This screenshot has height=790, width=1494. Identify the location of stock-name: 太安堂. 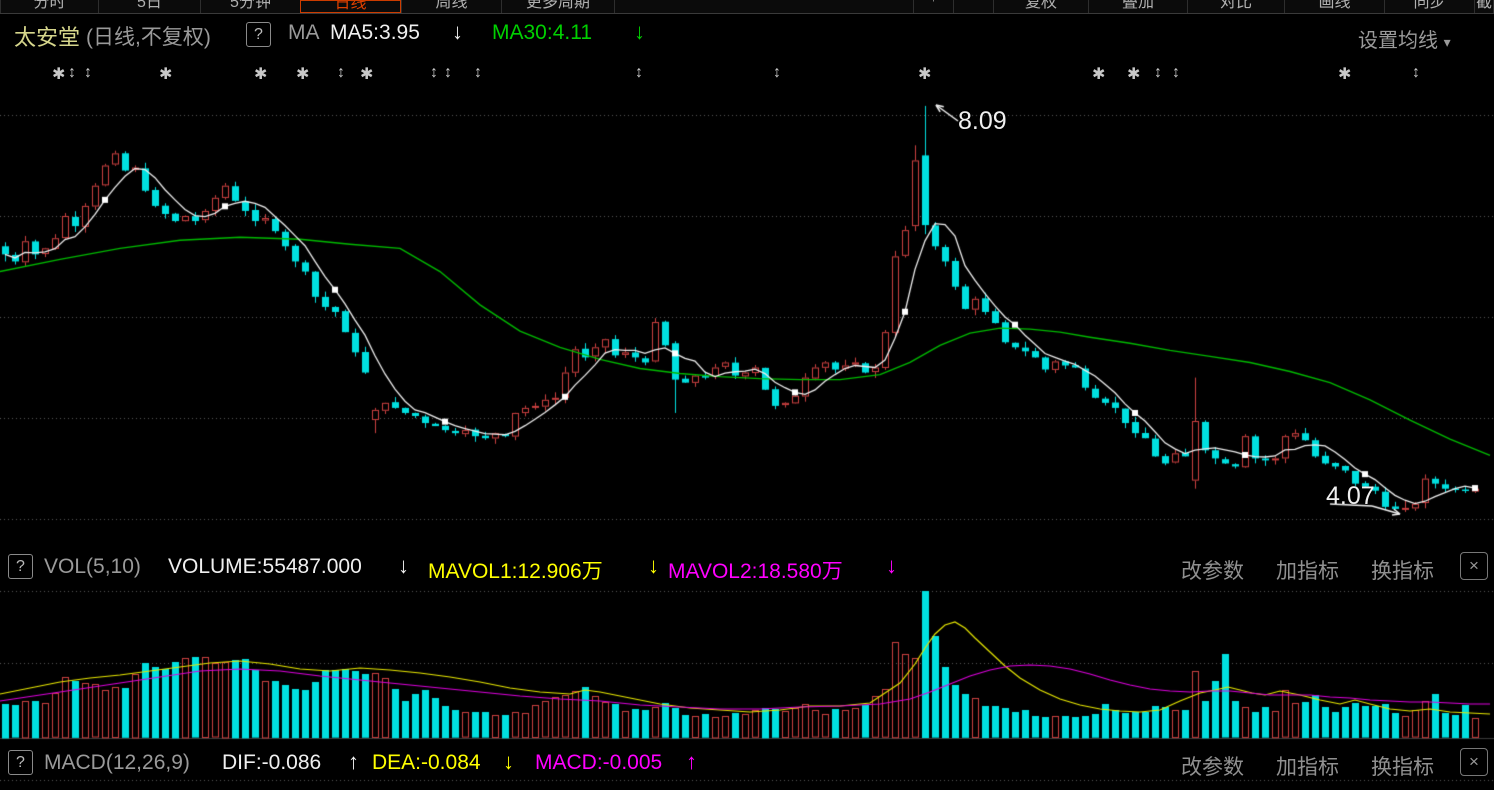
(47, 37).